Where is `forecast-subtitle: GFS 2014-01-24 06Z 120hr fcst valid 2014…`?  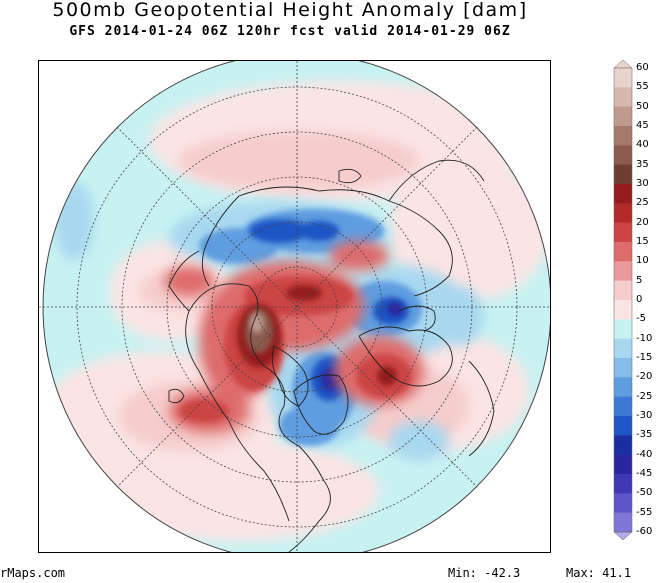
forecast-subtitle: GFS 2014-01-24 06Z 120hr fcst valid 2014… is located at coordinates (290, 31).